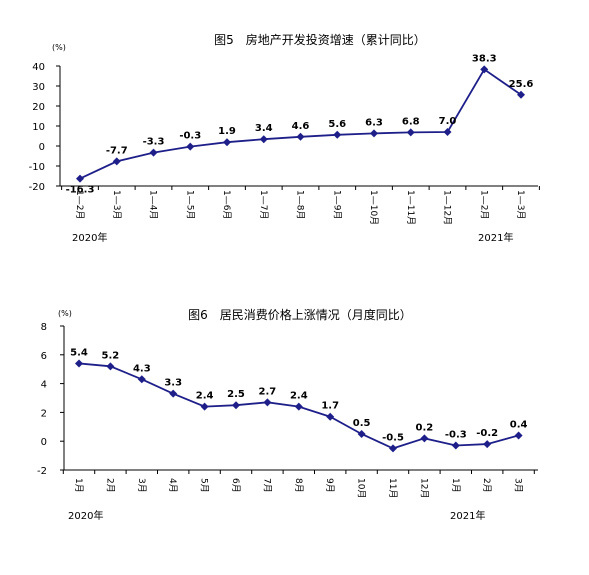 The image size is (589, 575). What do you see at coordinates (484, 58) in the screenshot?
I see `data-label: 38.3` at bounding box center [484, 58].